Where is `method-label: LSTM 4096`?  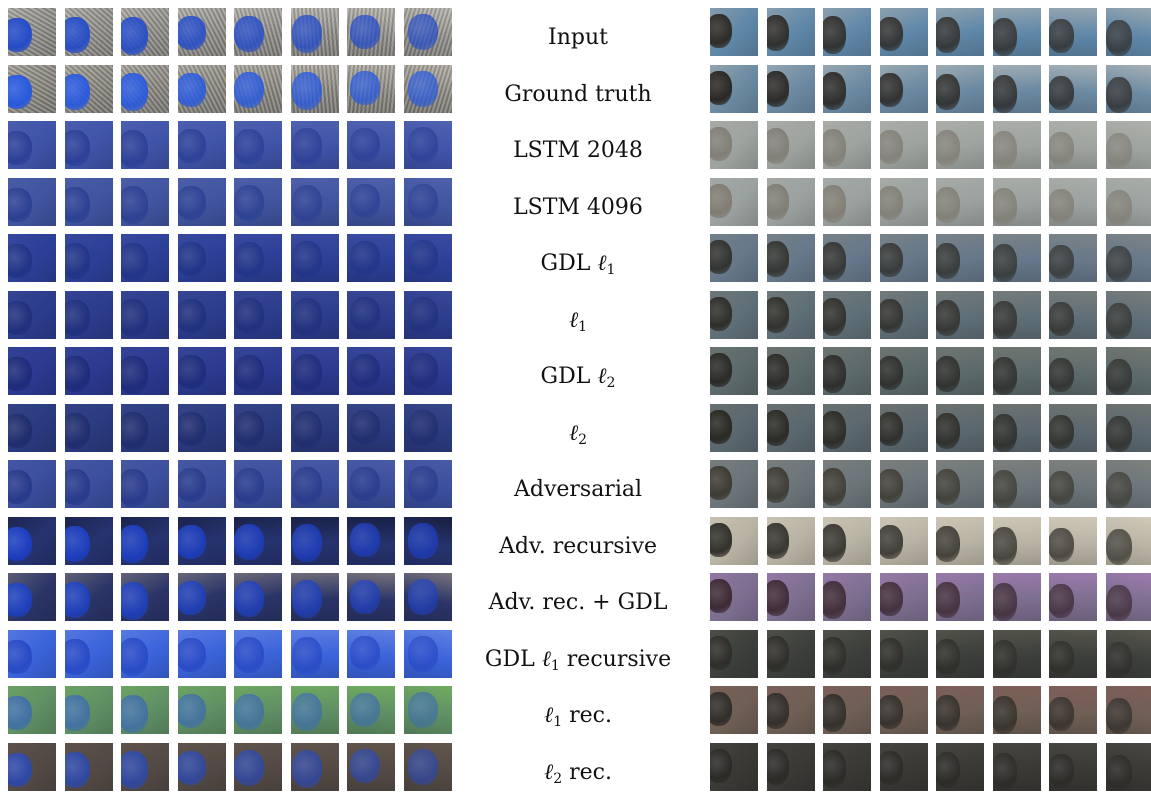
method-label: LSTM 4096 is located at coordinates (578, 207).